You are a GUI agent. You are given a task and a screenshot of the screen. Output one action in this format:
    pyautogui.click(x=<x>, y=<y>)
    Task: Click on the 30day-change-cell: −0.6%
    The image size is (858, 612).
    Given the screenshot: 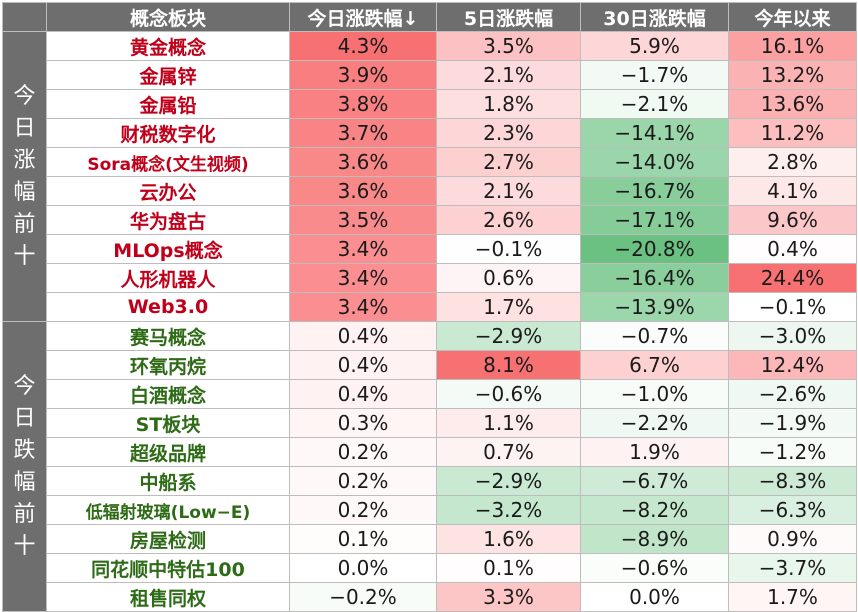 What is the action you would take?
    pyautogui.click(x=654, y=568)
    